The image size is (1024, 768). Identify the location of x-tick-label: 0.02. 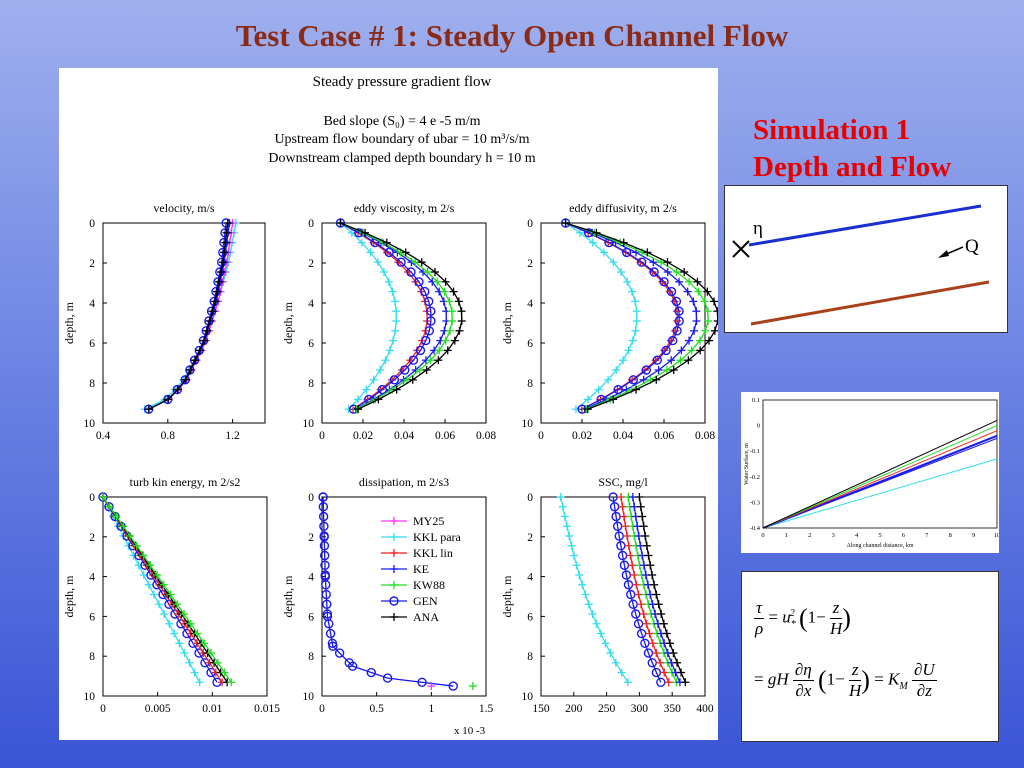
(582, 436).